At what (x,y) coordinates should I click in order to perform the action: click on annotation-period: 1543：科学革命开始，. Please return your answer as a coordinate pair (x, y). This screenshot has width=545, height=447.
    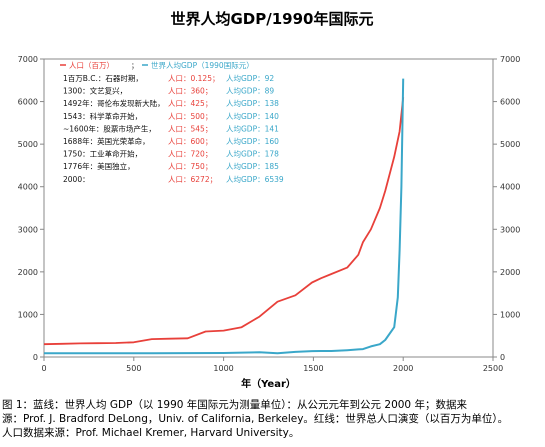
    Looking at the image, I should click on (102, 116).